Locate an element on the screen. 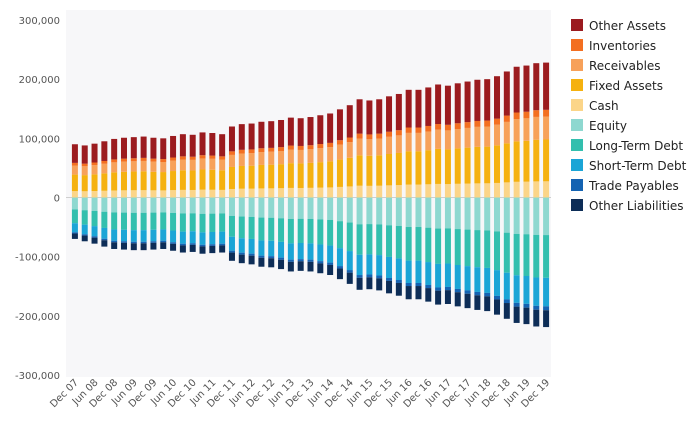 The image size is (700, 437). legend-label: Inventories is located at coordinates (622, 46).